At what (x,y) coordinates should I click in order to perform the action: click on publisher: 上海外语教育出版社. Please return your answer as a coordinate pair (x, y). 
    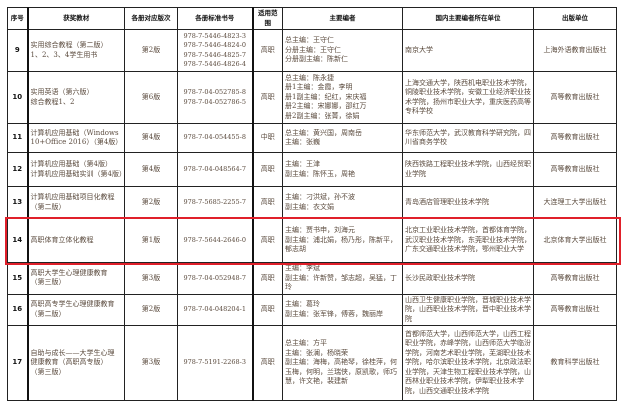
    Looking at the image, I should click on (575, 50).